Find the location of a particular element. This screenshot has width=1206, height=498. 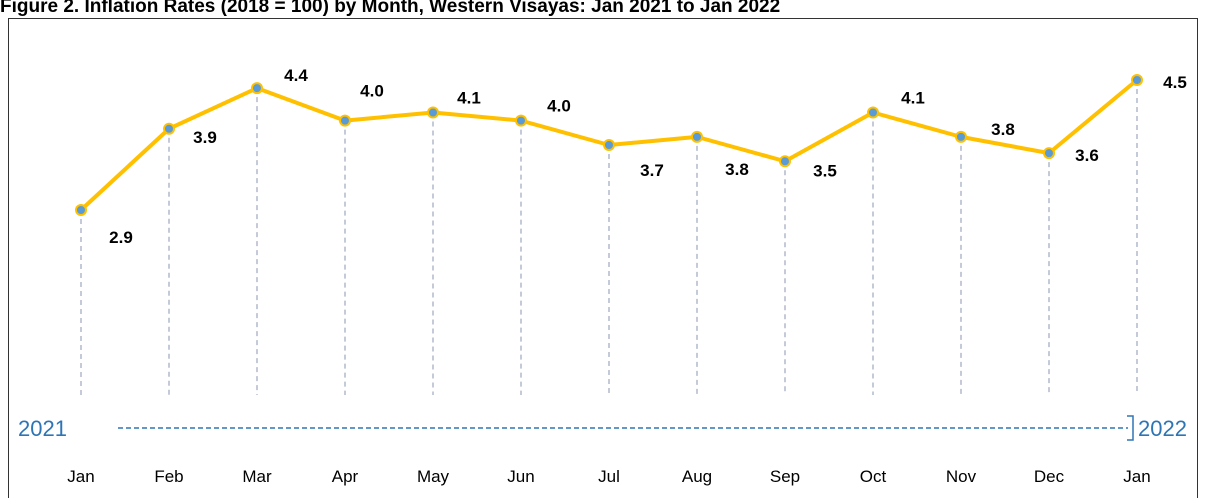

data-label: 3.5 is located at coordinates (825, 170).